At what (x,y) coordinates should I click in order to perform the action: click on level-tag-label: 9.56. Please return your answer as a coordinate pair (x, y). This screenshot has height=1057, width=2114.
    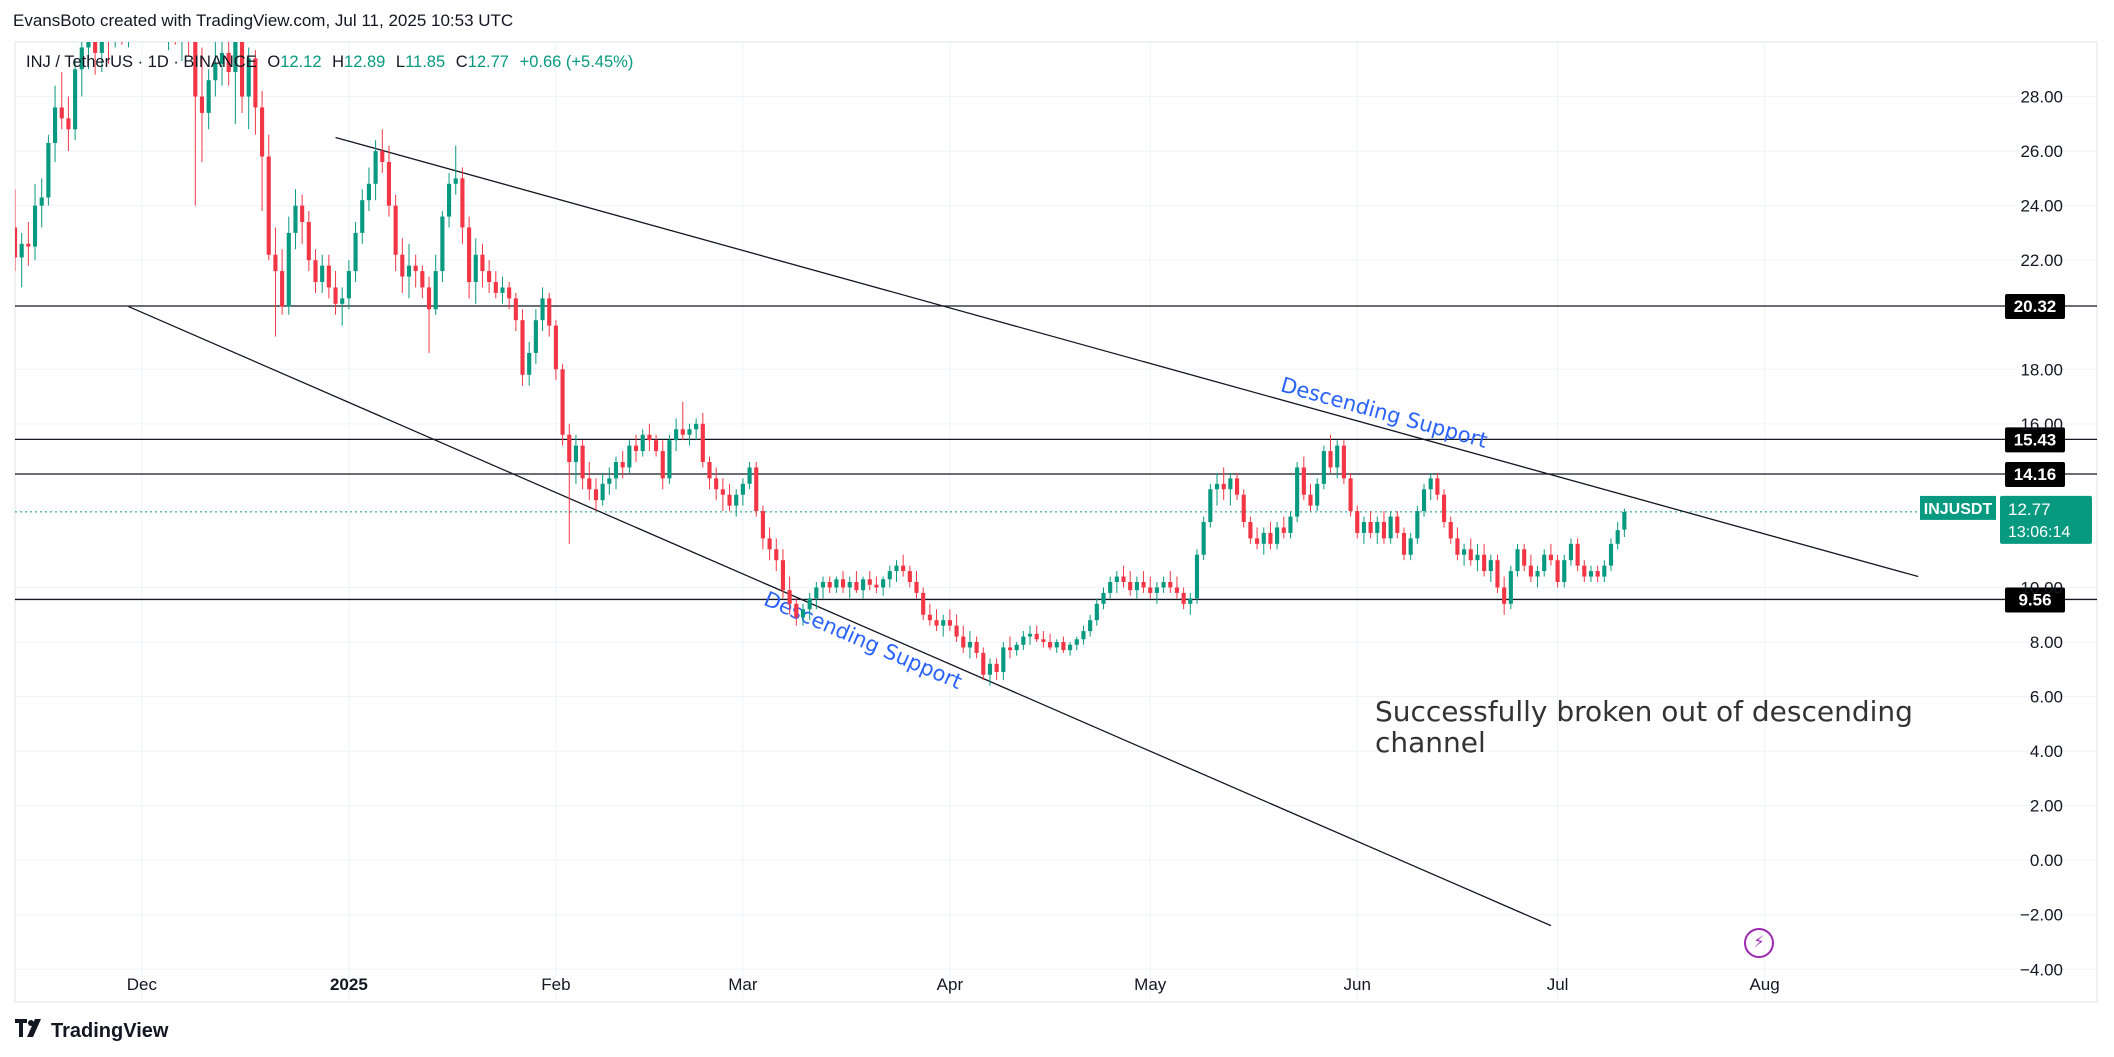
    Looking at the image, I should click on (2034, 599).